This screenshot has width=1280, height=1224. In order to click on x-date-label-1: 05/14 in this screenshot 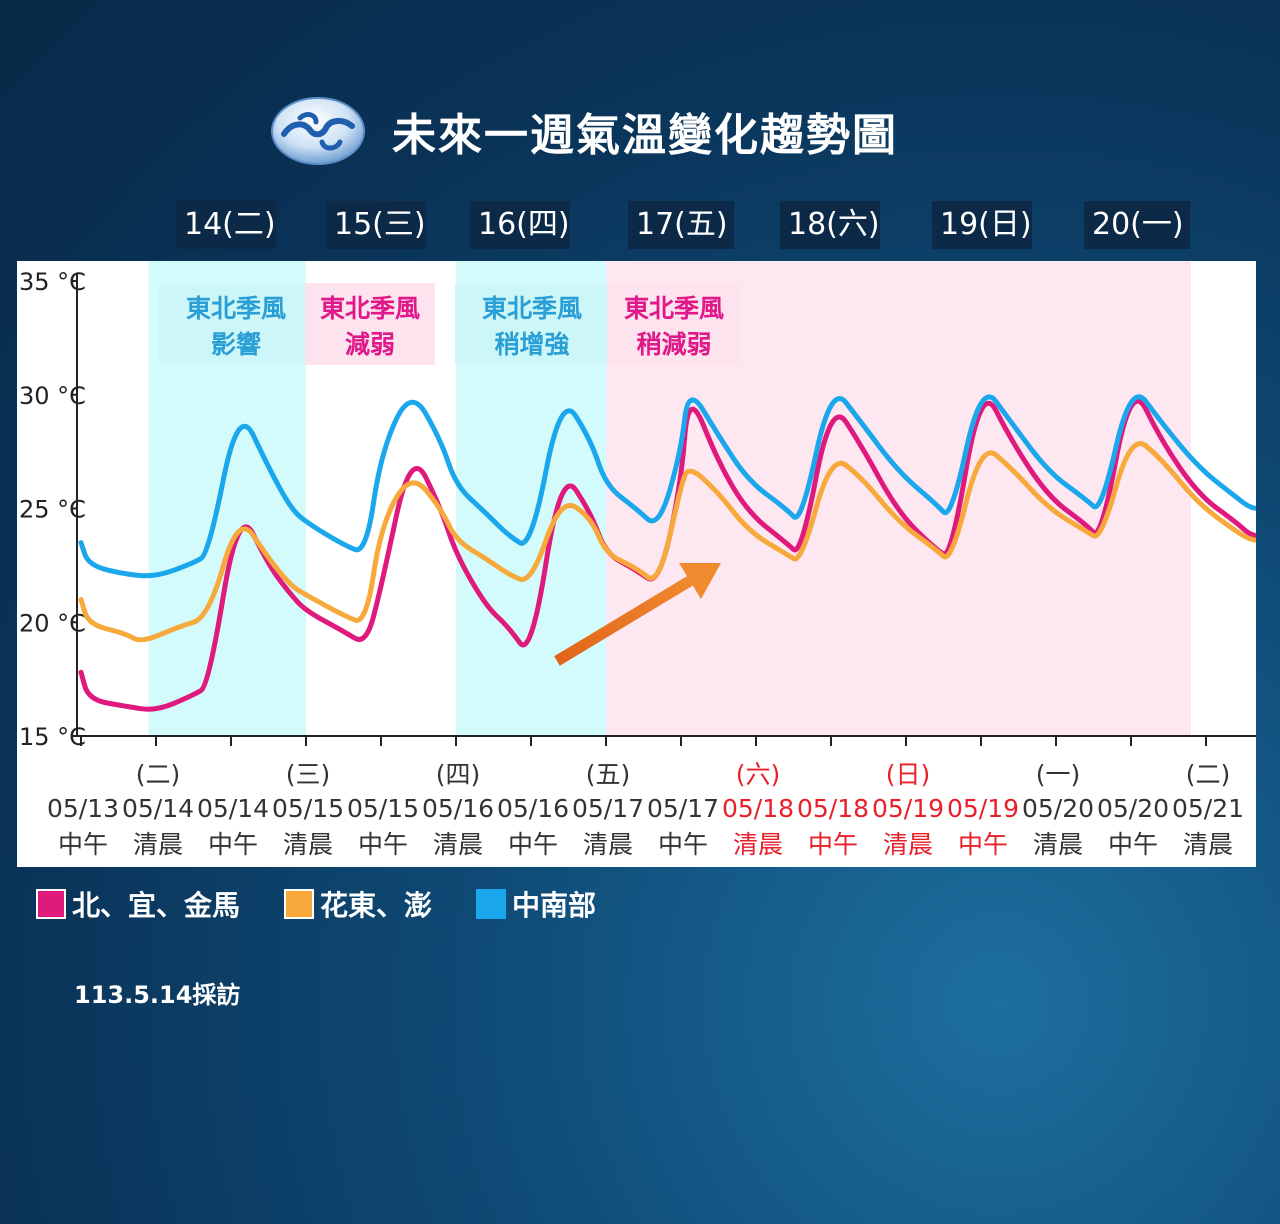, I will do `click(158, 808)`.